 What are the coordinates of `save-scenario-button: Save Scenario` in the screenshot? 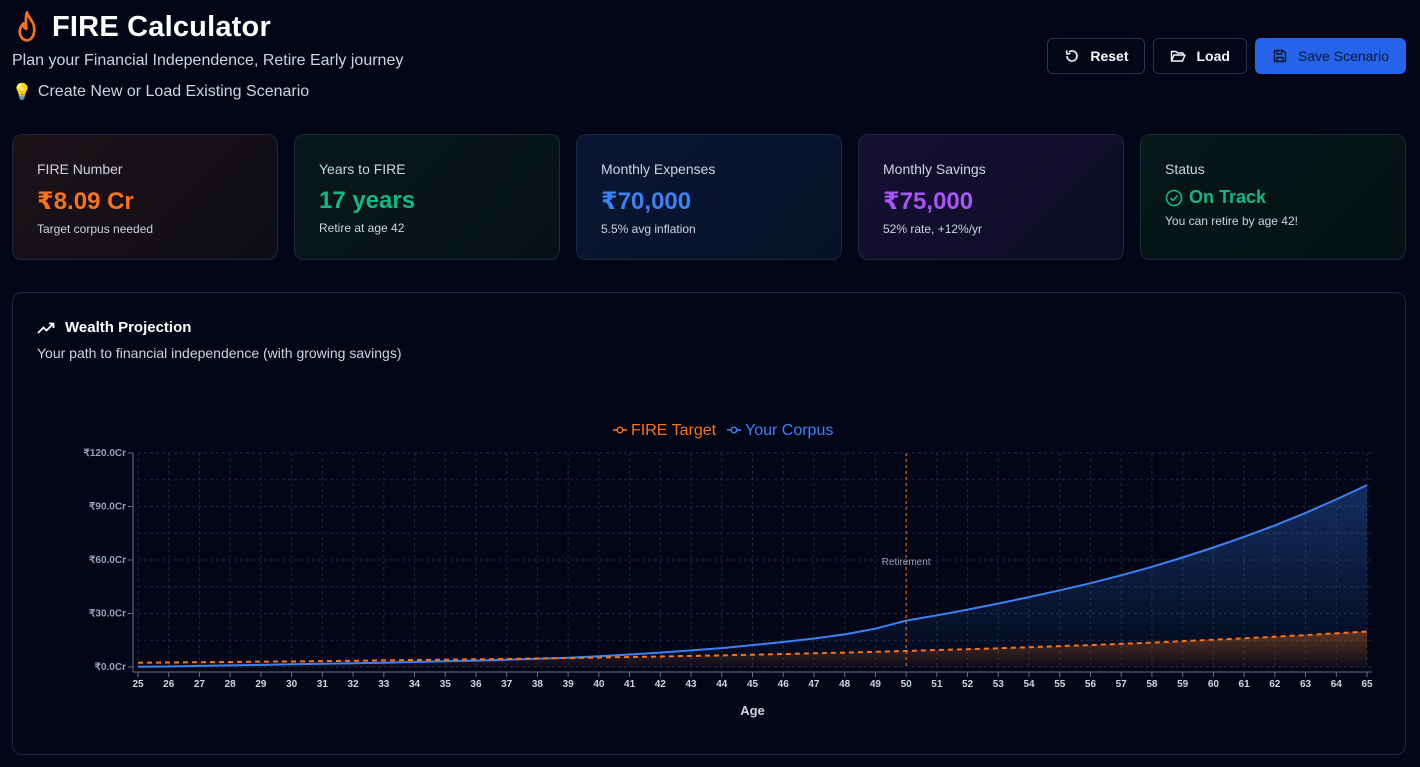 It's located at (1330, 56).